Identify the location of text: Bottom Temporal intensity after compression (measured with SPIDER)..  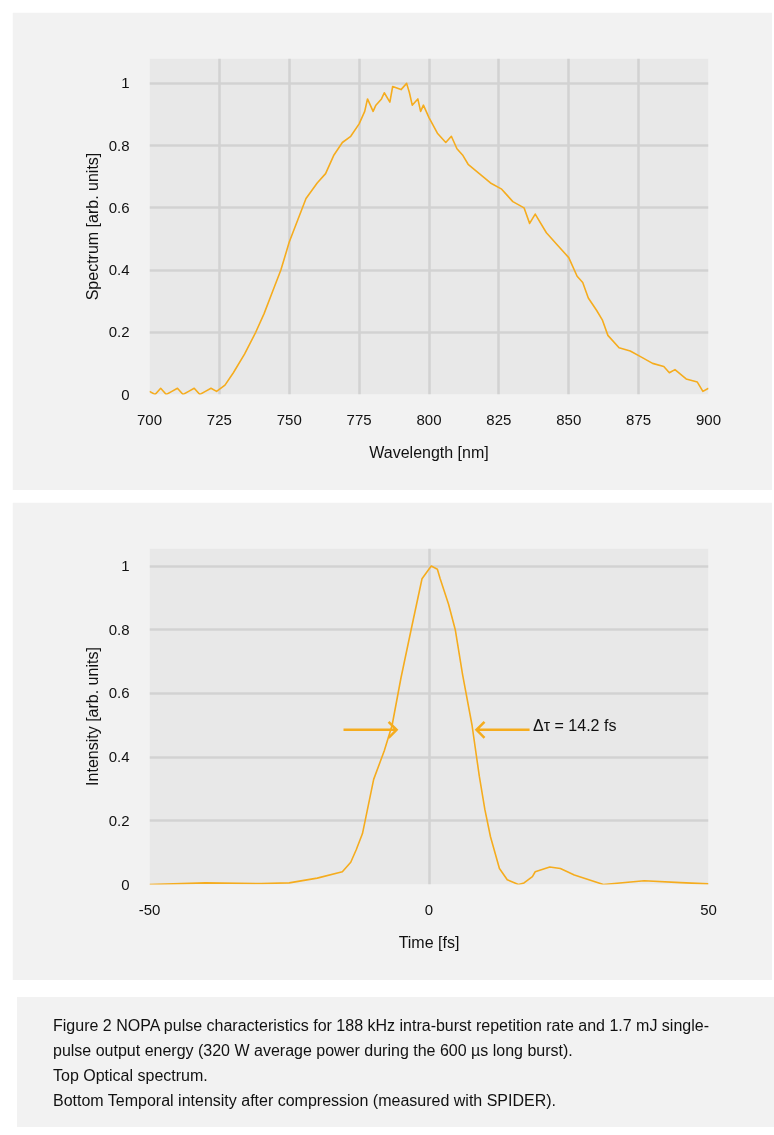
(305, 1101).